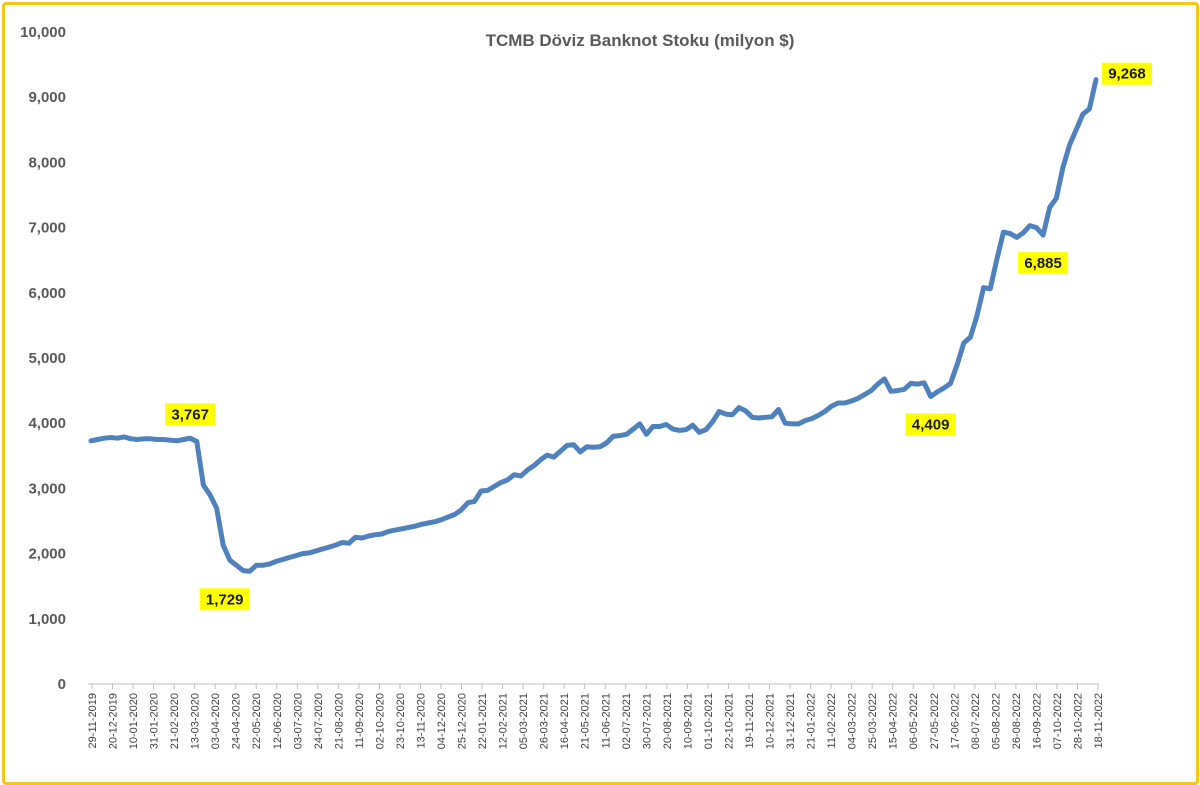  What do you see at coordinates (155, 721) in the screenshot?
I see `x-tick-label: 31-01-2020` at bounding box center [155, 721].